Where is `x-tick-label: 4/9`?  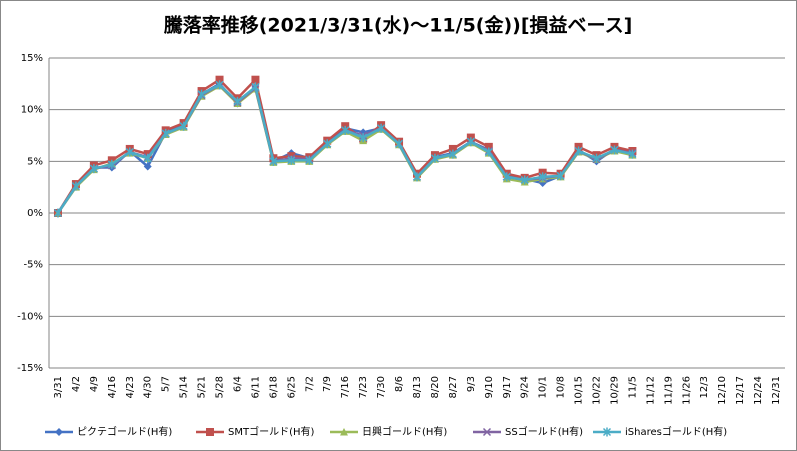
x-tick-label: 4/9 is located at coordinates (94, 384).